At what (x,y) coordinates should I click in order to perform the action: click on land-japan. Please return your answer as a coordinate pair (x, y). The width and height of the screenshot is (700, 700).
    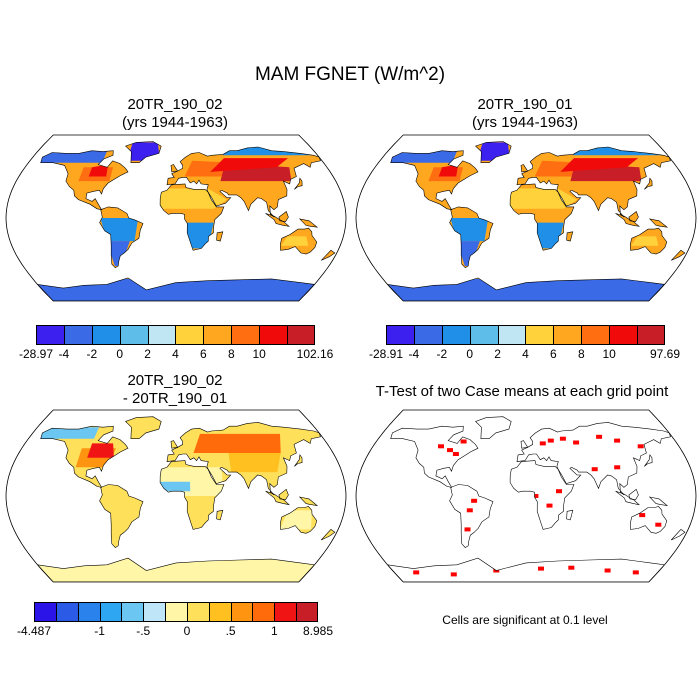
    Looking at the image, I should click on (648, 460).